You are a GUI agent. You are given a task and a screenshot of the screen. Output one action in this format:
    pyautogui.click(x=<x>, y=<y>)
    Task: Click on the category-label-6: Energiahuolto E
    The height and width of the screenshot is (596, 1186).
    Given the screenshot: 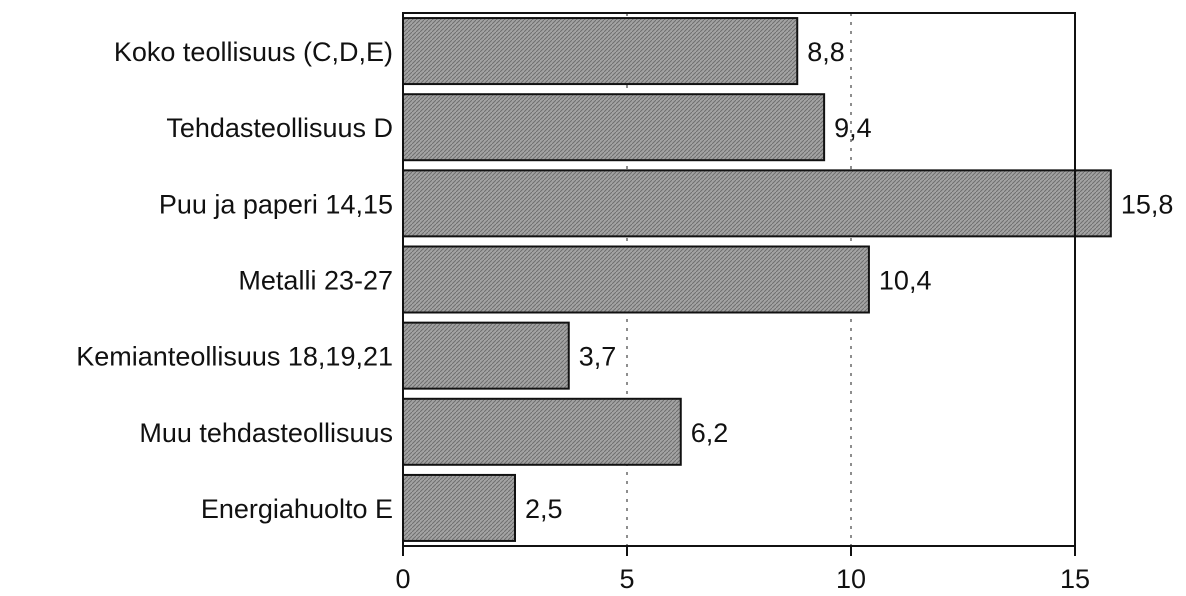 What is the action you would take?
    pyautogui.click(x=297, y=509)
    